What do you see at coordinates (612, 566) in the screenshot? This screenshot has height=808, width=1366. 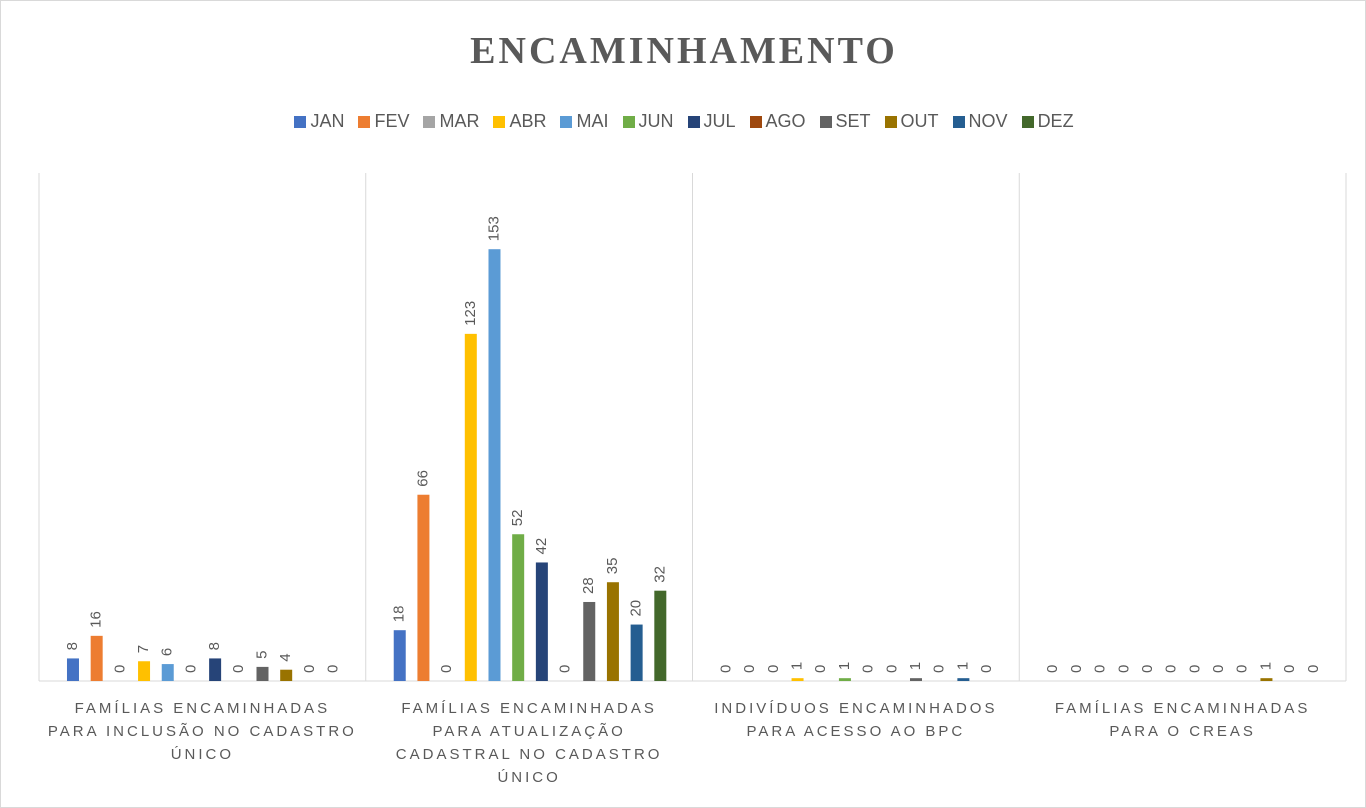 I see `data-label: 35` at bounding box center [612, 566].